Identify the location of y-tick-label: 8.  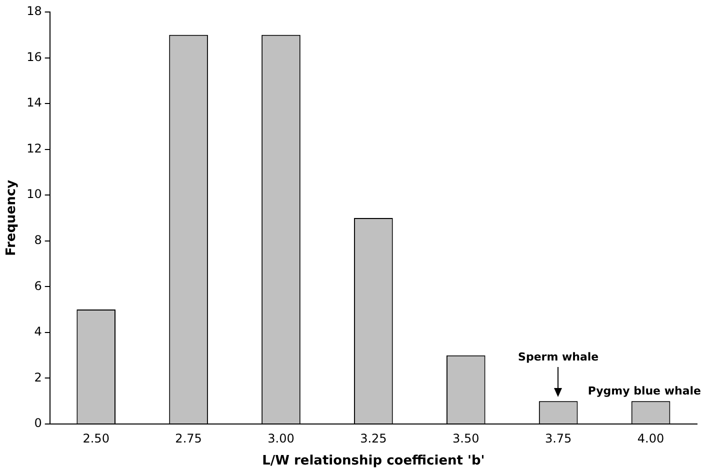
(38, 240).